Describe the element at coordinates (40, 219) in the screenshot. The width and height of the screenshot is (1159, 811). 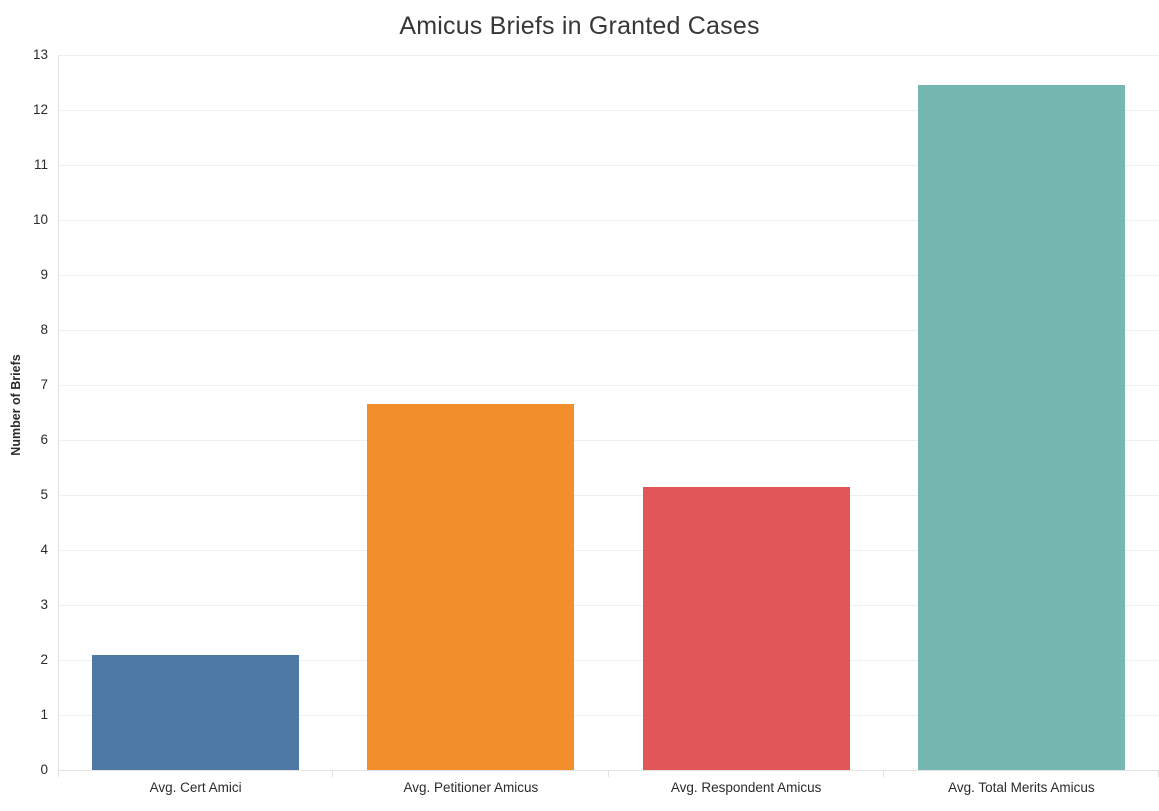
I see `y-tick-label-10: 10` at that location.